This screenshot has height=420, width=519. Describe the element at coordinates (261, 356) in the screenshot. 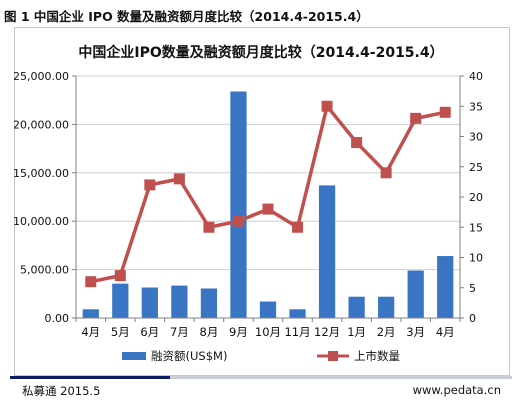

I see `legend: 融资额(US$M) 上市数量` at that location.